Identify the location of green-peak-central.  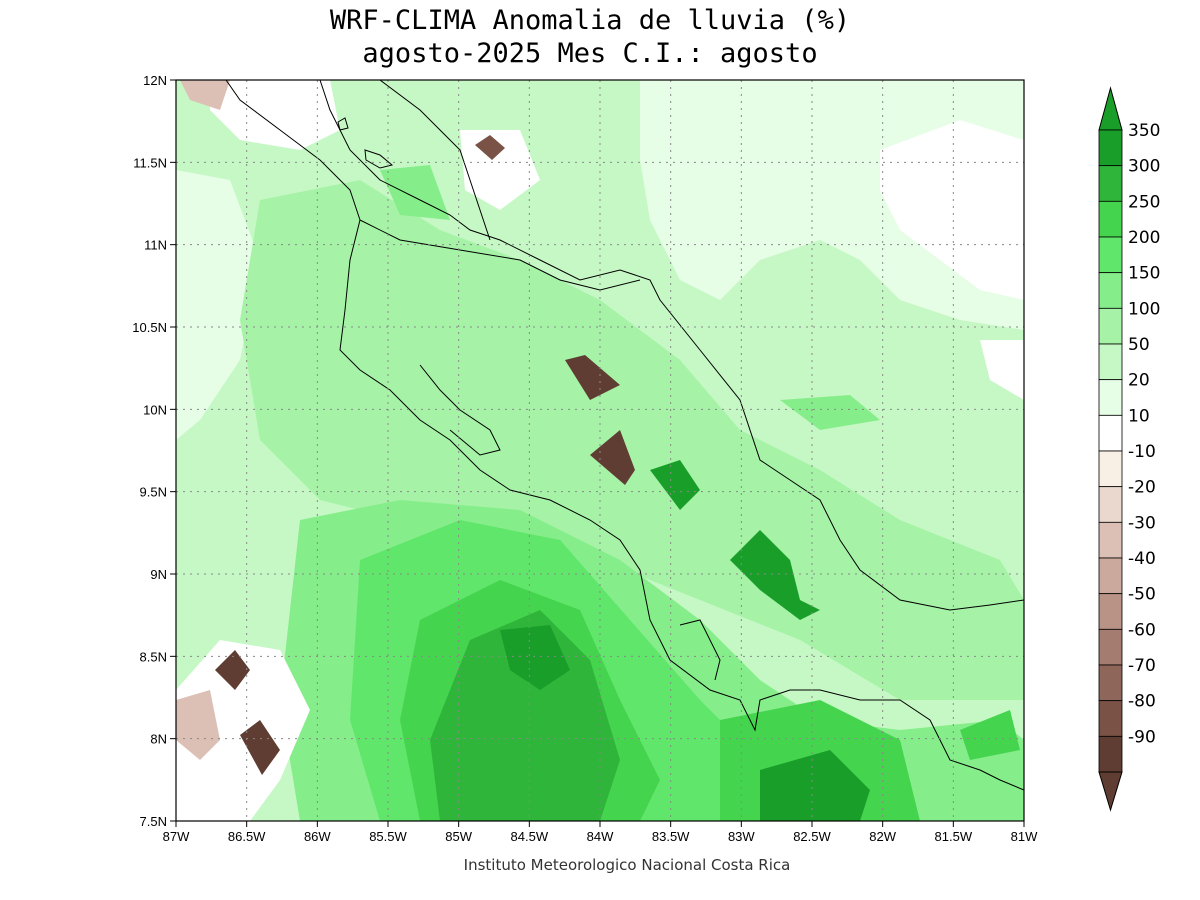
(675, 485).